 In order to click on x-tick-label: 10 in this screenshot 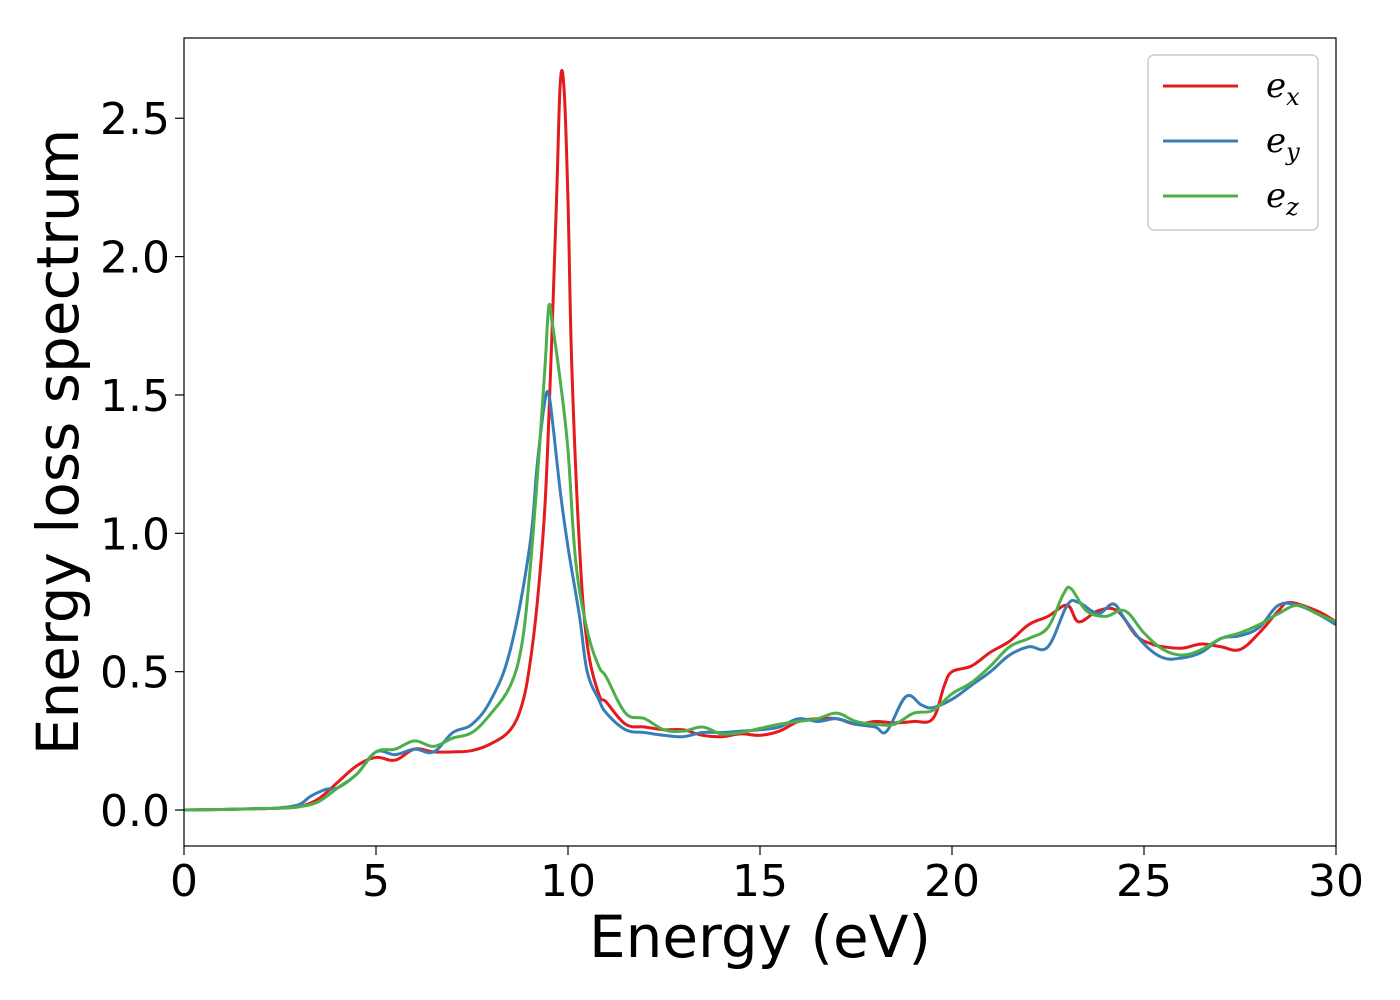, I will do `click(568, 881)`.